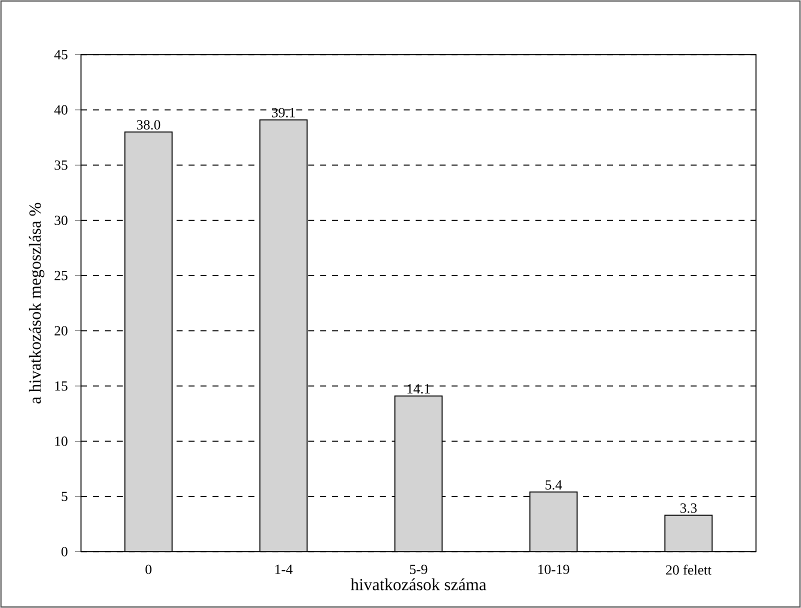 The height and width of the screenshot is (608, 801). What do you see at coordinates (688, 508) in the screenshot?
I see `data-label: 3.3` at bounding box center [688, 508].